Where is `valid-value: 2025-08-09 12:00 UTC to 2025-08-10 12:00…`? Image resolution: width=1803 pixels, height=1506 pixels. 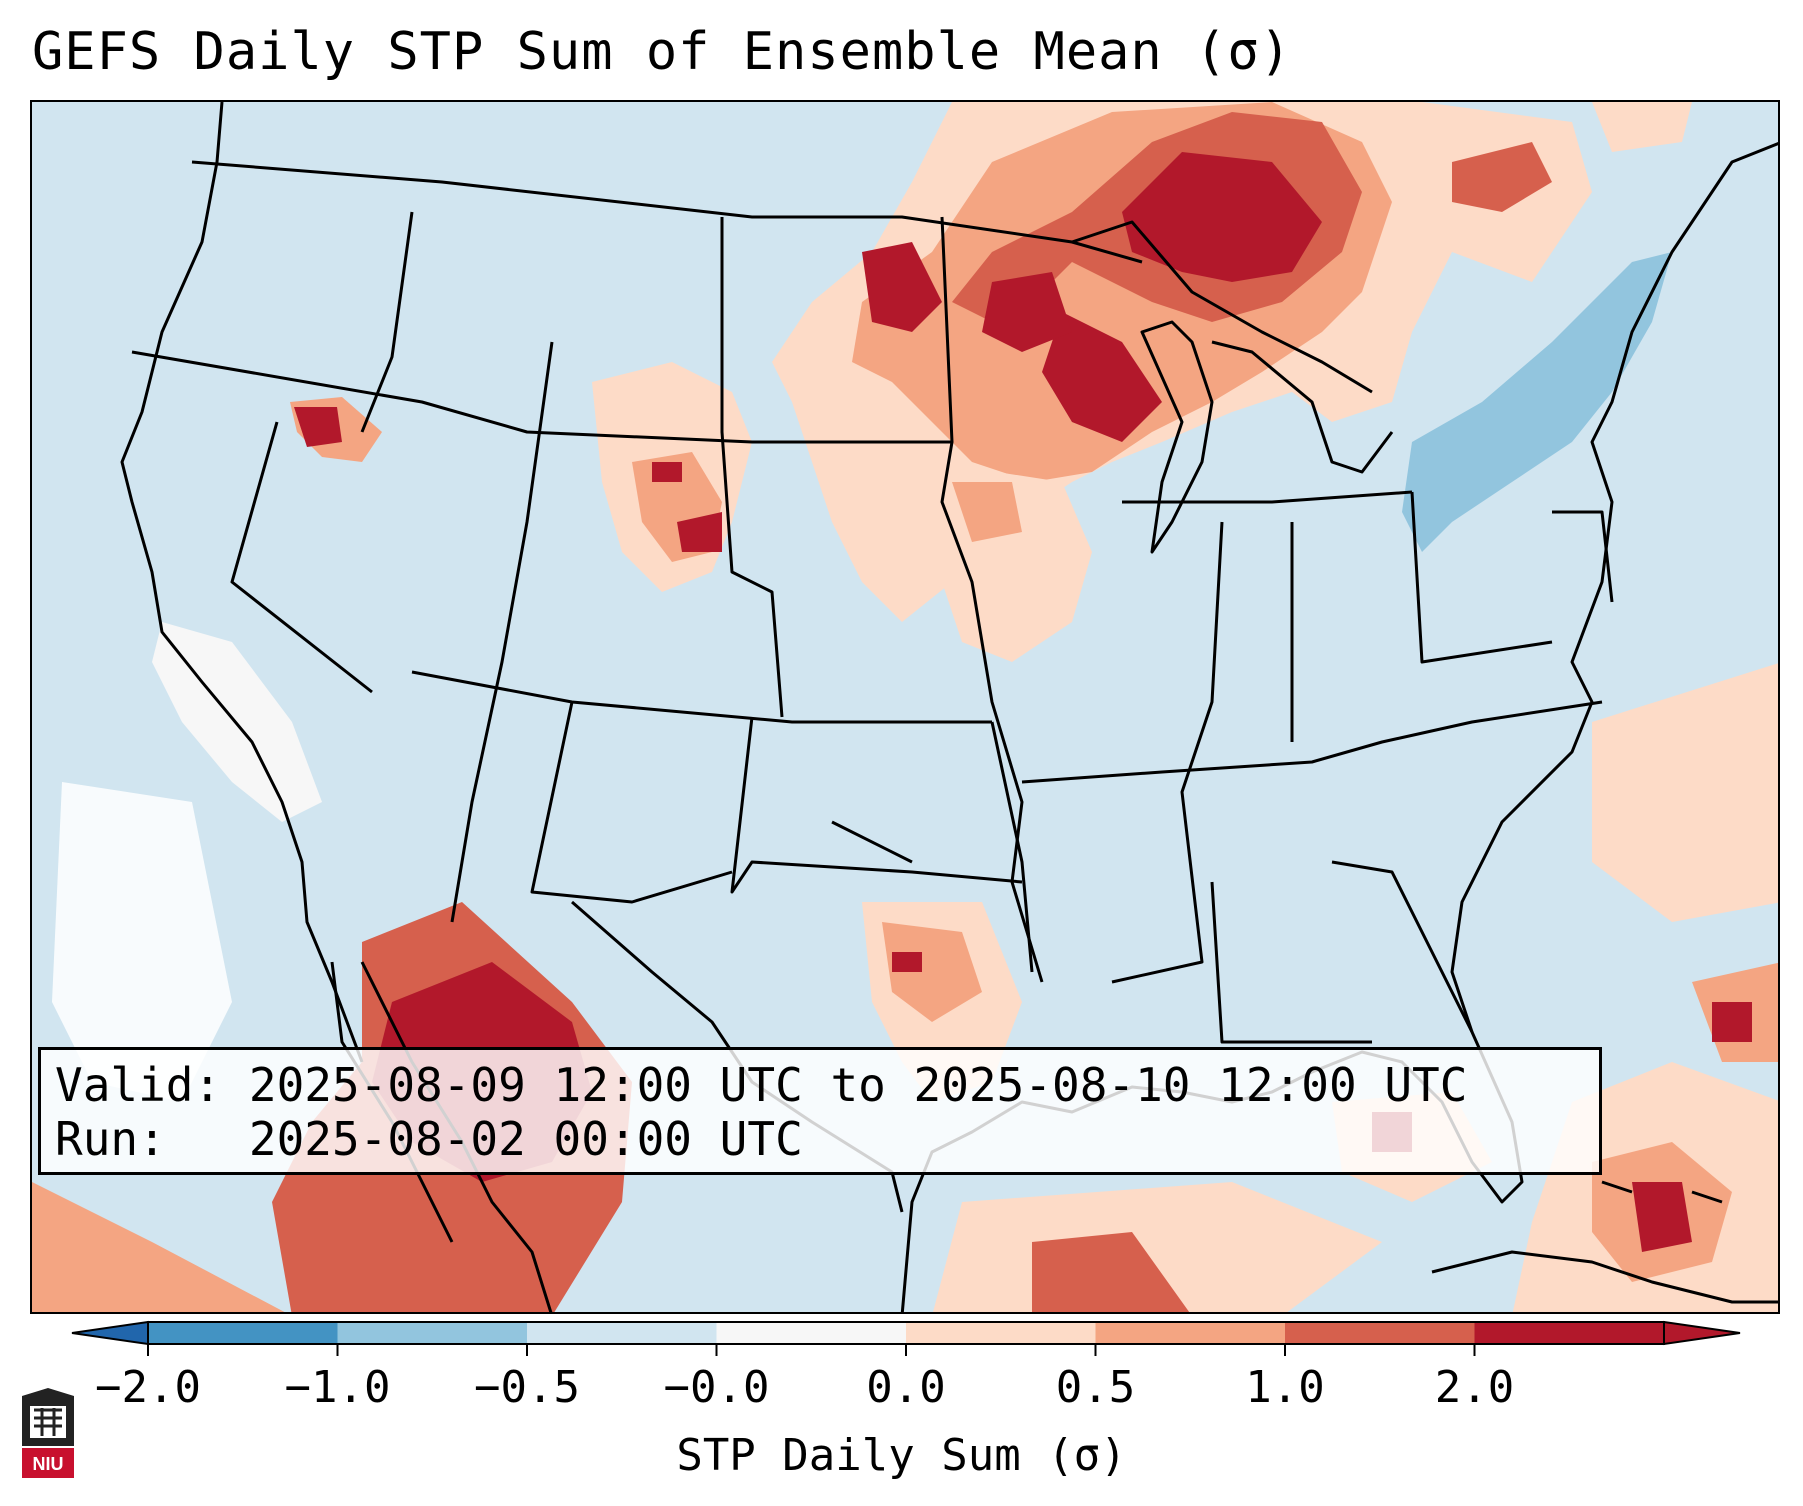
valid-value: 2025-08-09 12:00 UTC to 2025-08-10 12:00… is located at coordinates (858, 1085).